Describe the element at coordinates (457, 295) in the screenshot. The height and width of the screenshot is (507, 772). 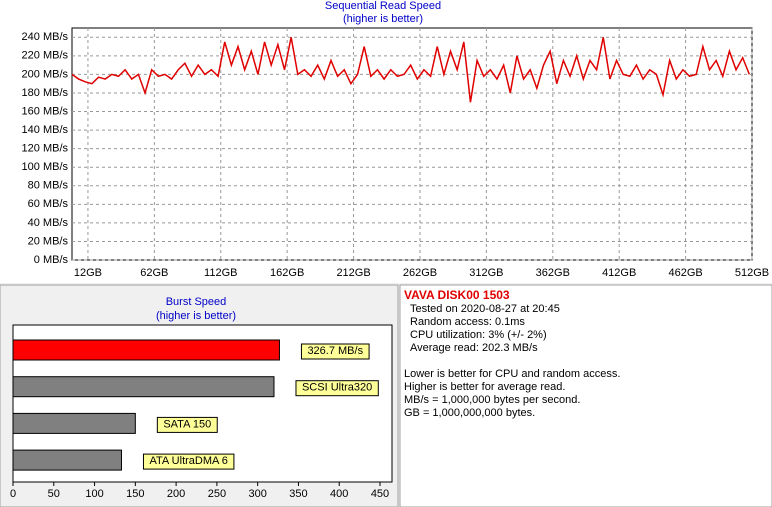
I see `info-title: VAVA DISK00 1503` at that location.